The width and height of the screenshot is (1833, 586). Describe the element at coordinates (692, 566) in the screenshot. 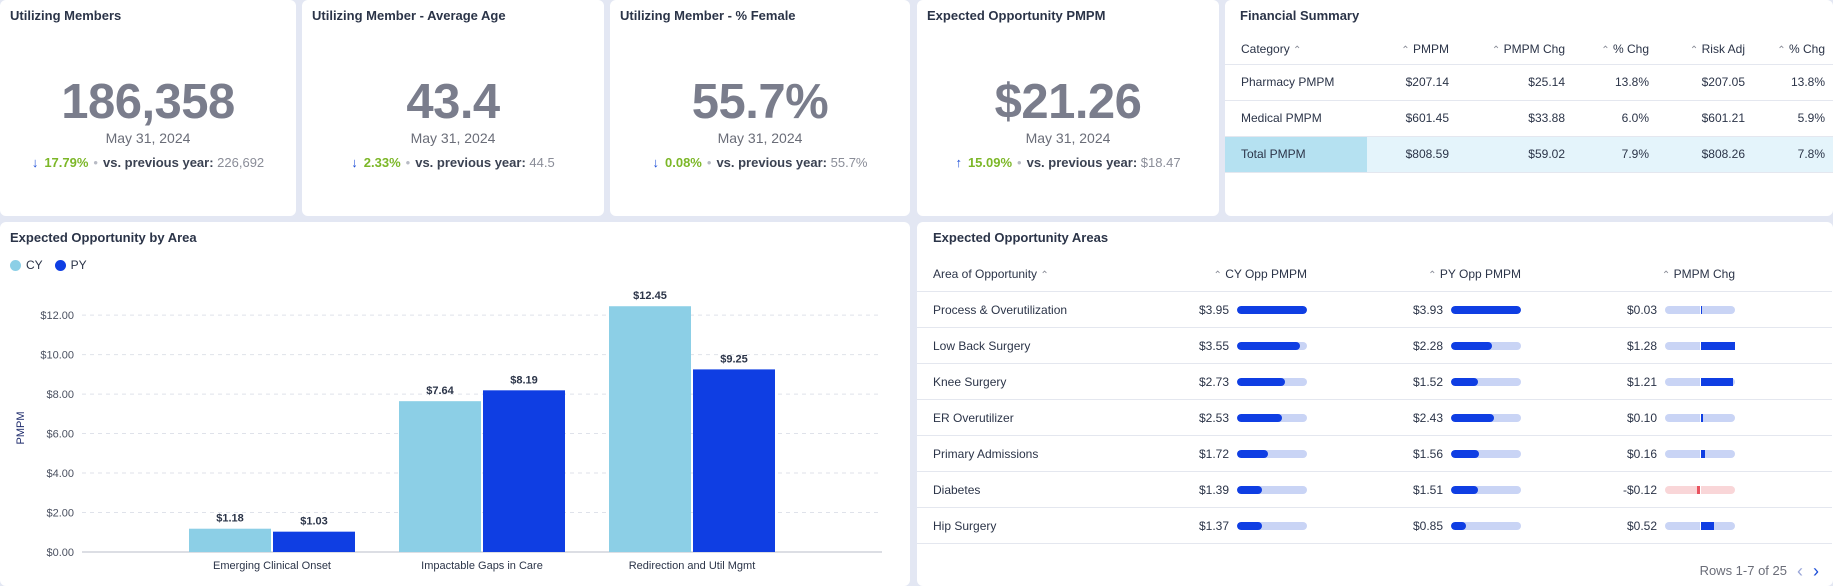

I see `x-tick-label: Redirection and Util Mgmt` at that location.